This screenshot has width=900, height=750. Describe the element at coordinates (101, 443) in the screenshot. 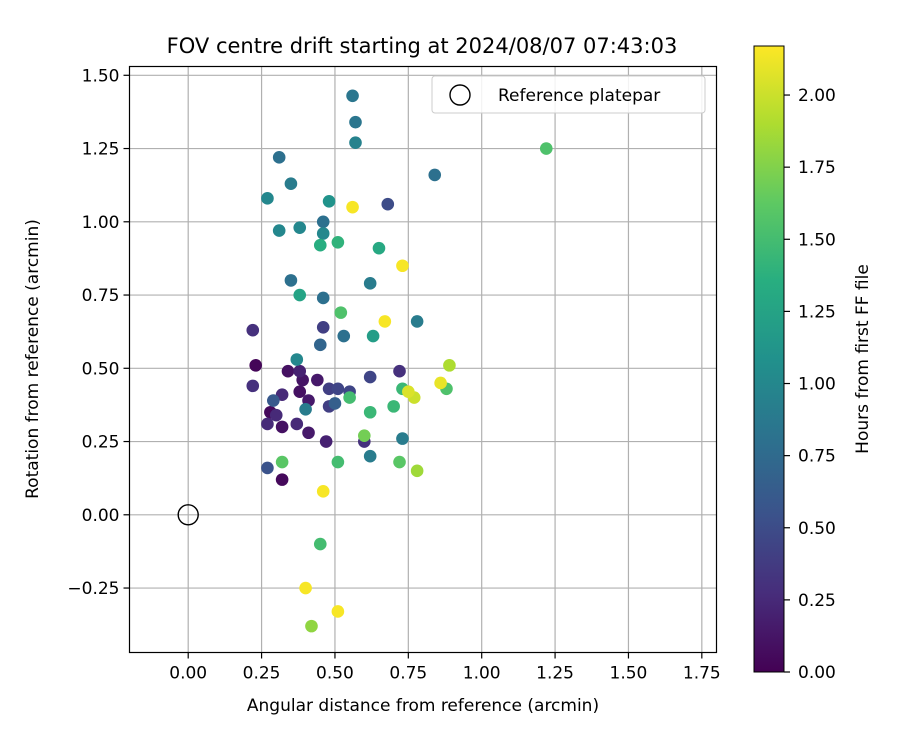

I see `y-tick-label: 0.25` at that location.